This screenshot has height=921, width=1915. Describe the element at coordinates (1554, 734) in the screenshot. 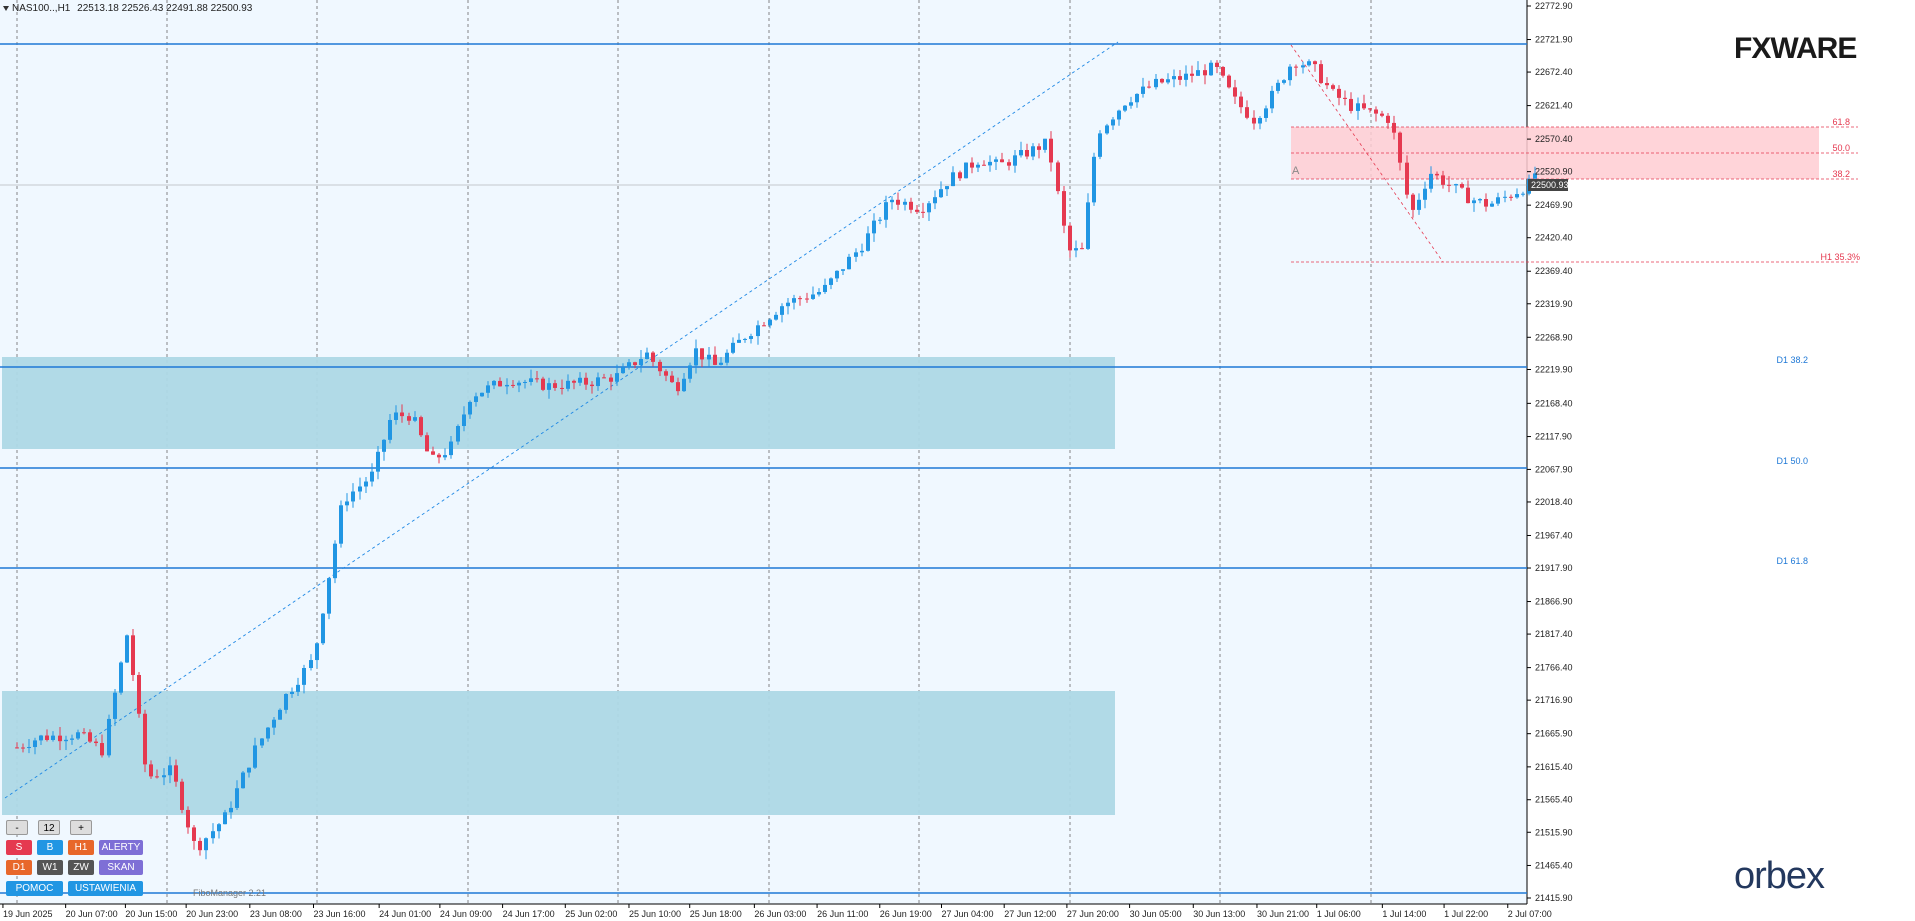

I see `price-label: 21665.90` at that location.